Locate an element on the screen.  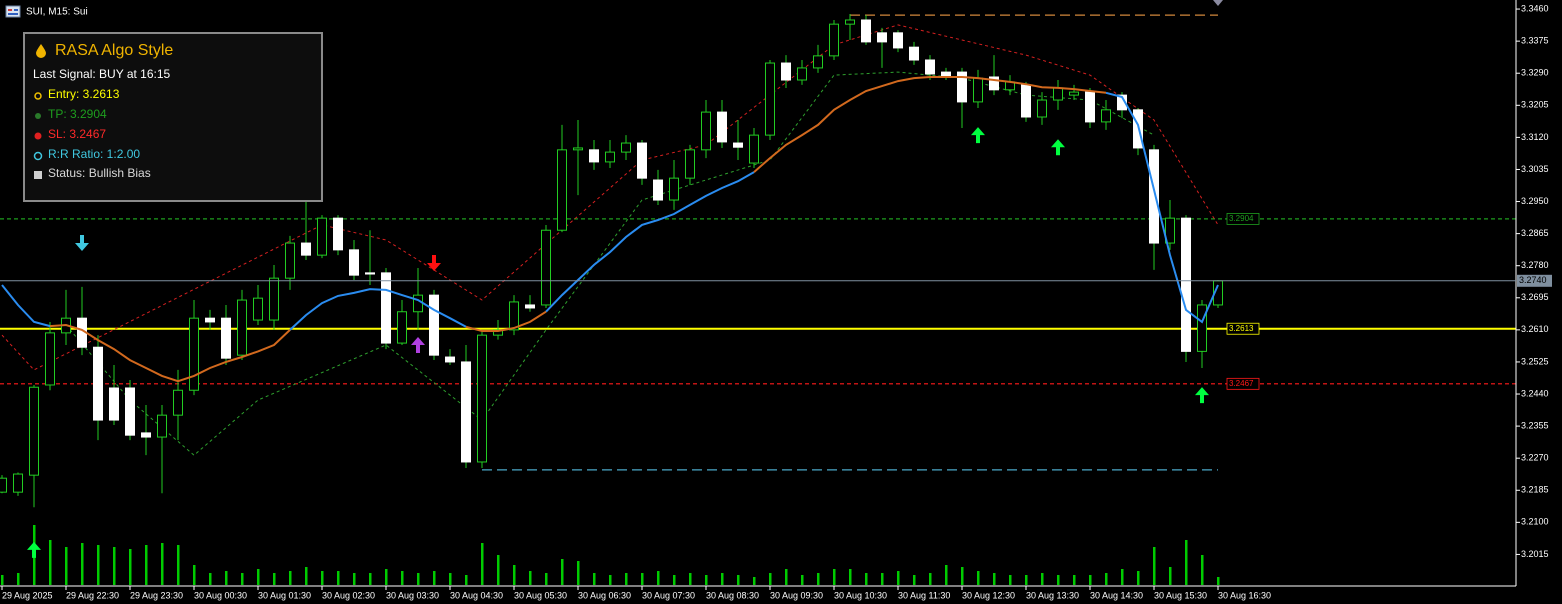
panel-sl: SL: 3.2467 is located at coordinates (77, 134).